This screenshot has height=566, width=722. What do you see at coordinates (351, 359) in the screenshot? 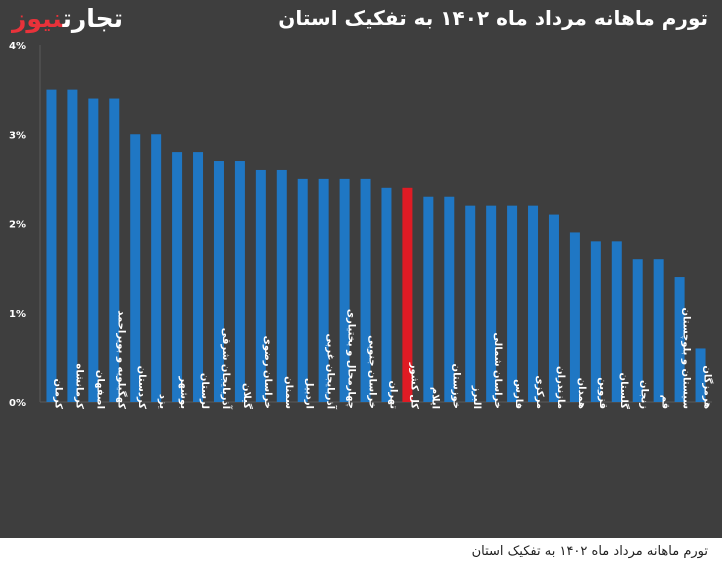
I see `x-tick-label: چهارمحال و بختیاری` at bounding box center [351, 359].